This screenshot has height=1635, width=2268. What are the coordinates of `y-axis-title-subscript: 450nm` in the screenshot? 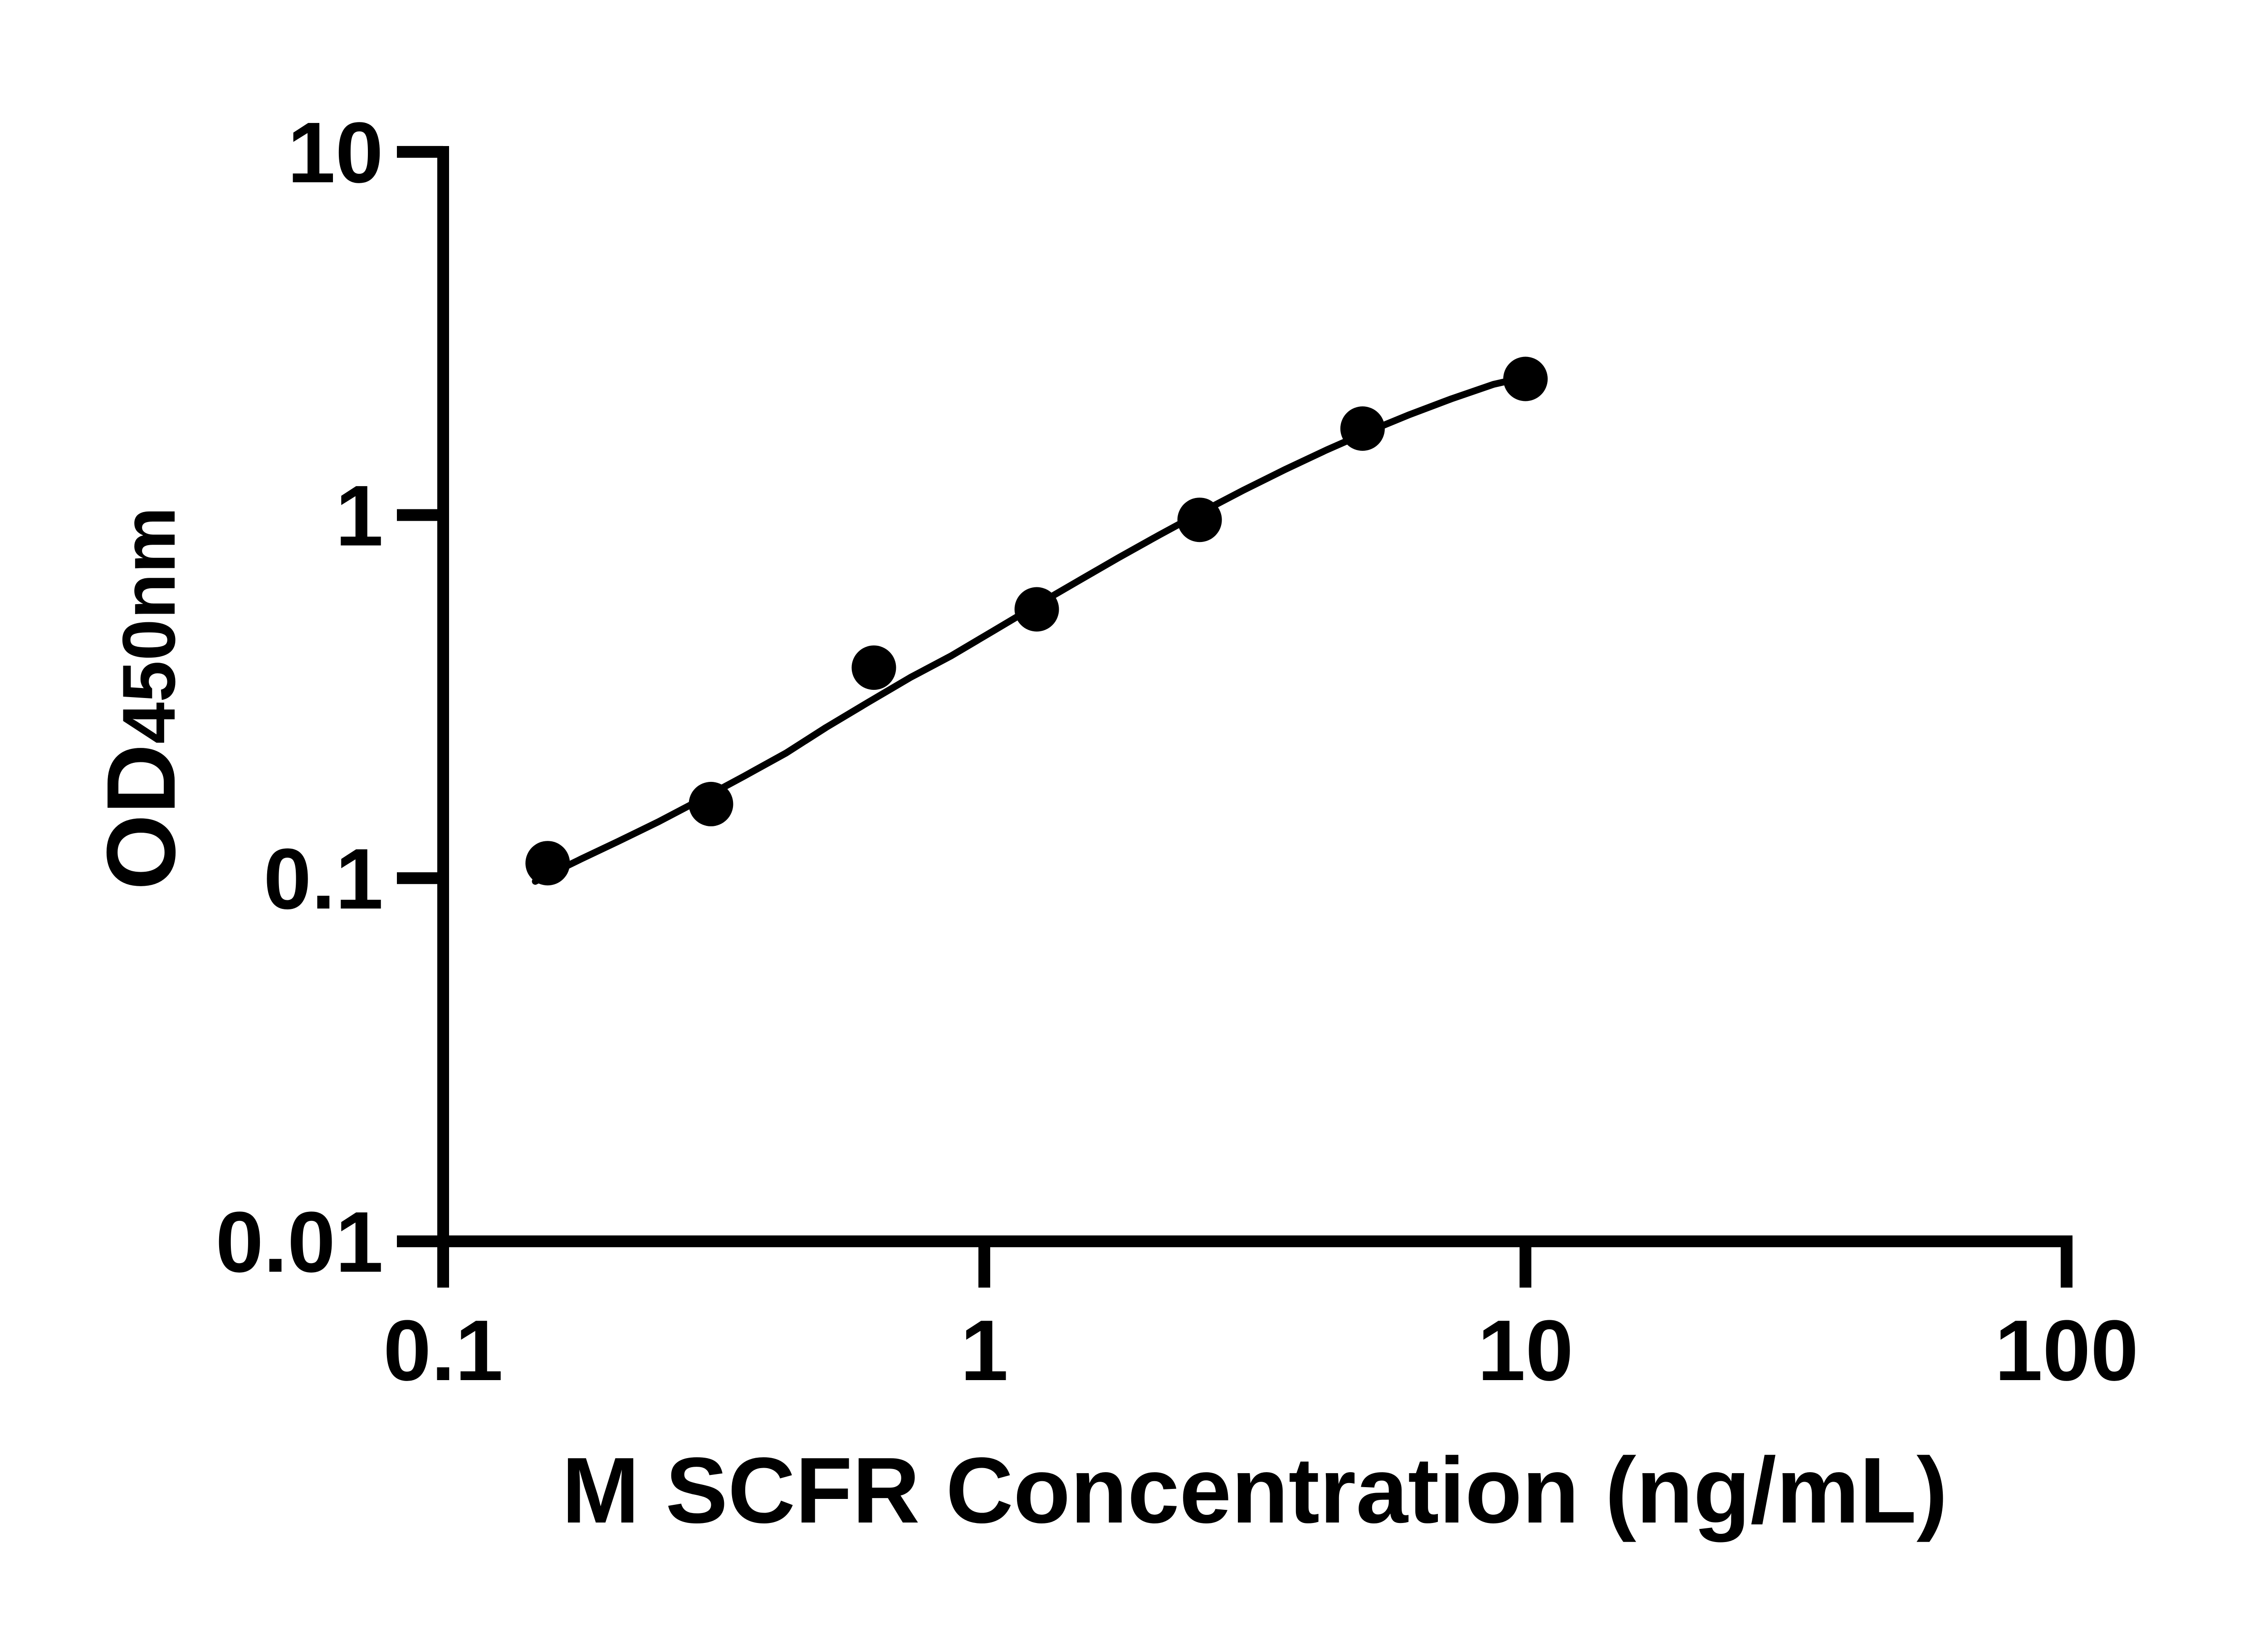 It's located at (149, 625).